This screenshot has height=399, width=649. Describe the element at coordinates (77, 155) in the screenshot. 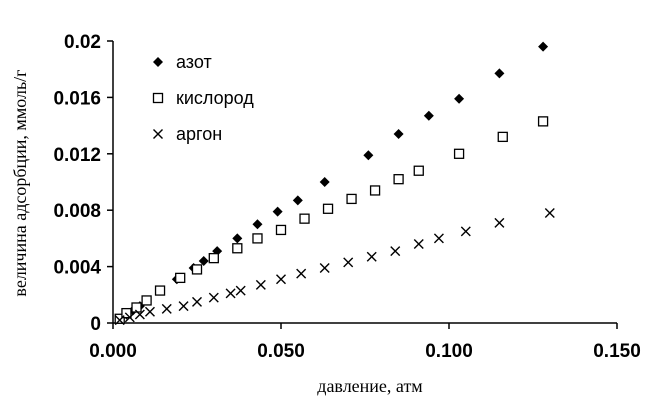

I see `y-tick-label: 0.012` at that location.